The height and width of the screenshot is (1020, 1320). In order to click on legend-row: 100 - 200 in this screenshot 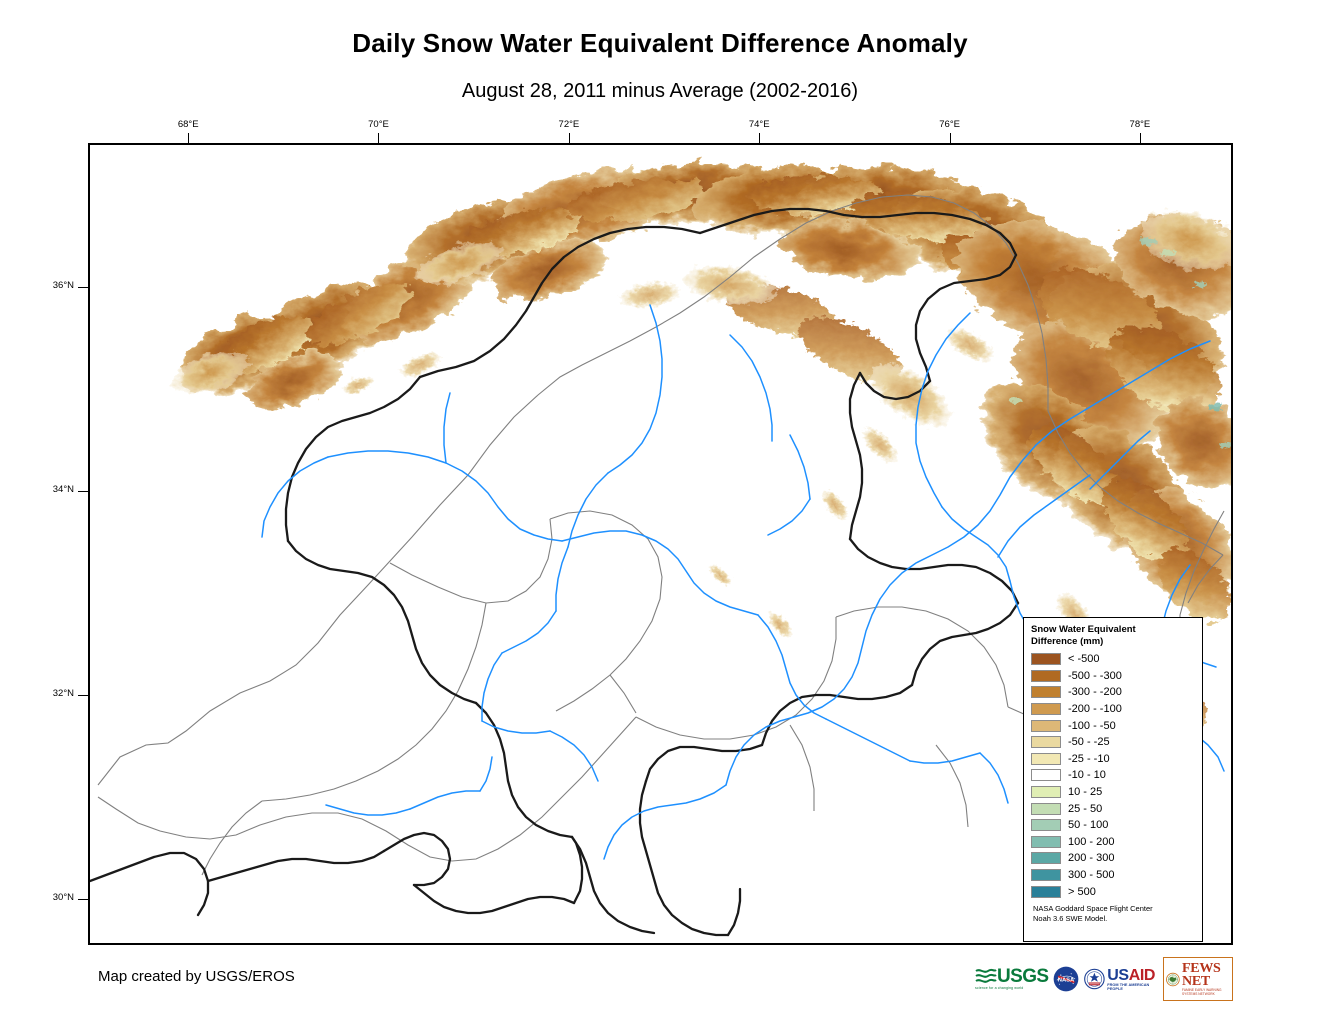, I will do `click(1113, 842)`.